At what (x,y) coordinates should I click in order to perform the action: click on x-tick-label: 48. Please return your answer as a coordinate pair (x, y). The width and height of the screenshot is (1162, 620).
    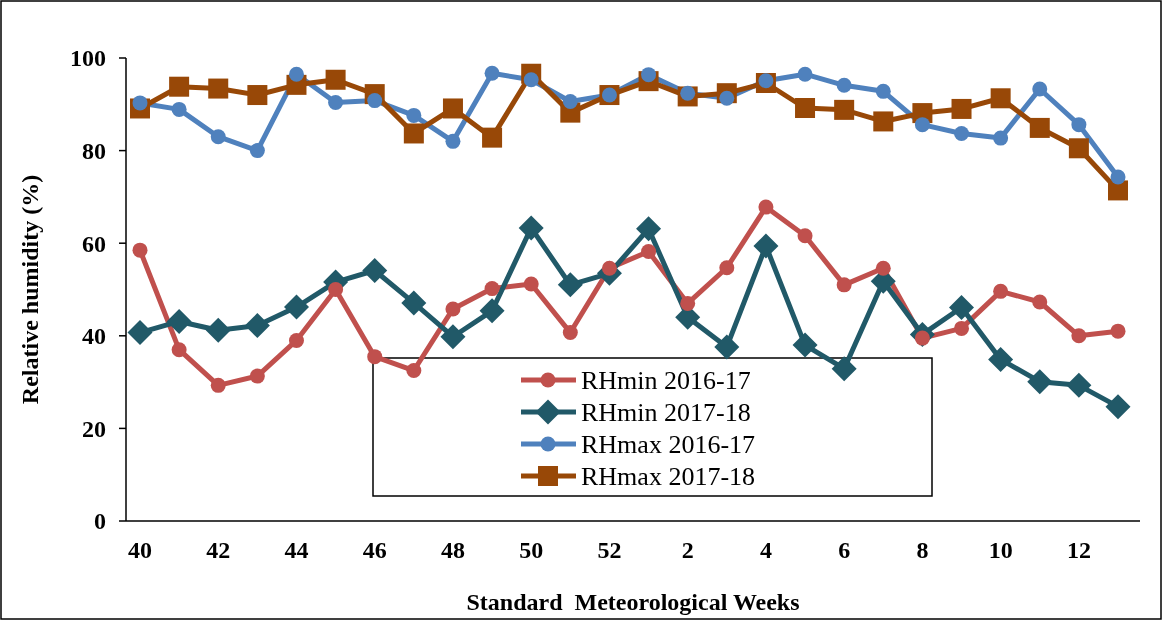
    Looking at the image, I should click on (452, 550).